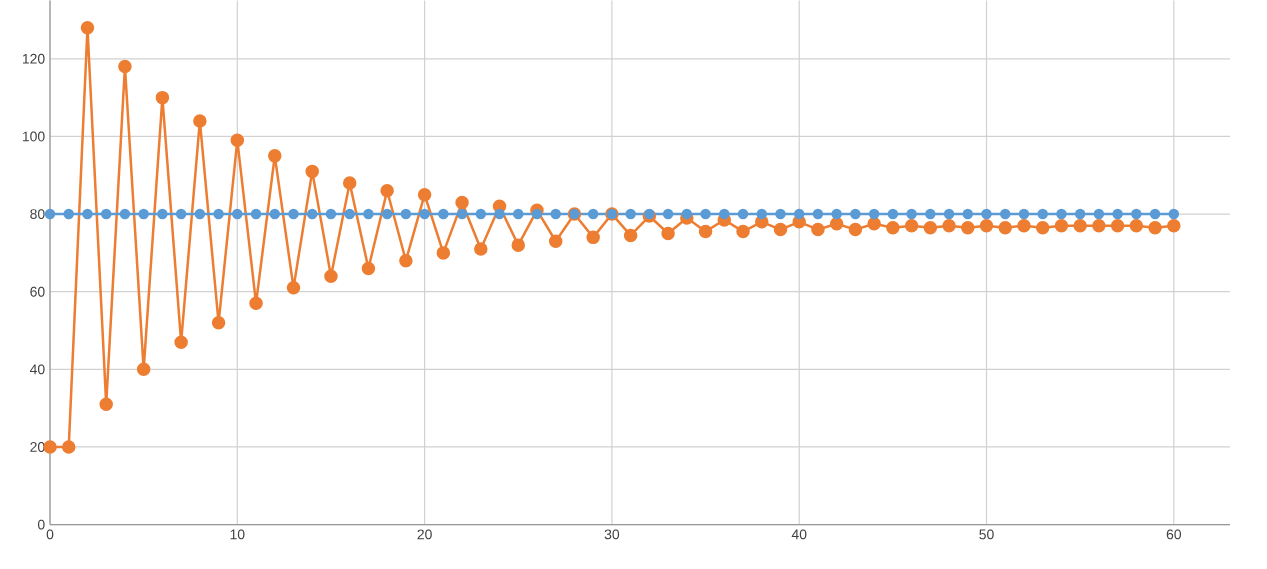 The height and width of the screenshot is (569, 1267). I want to click on y-tick-label: 20, so click(37, 447).